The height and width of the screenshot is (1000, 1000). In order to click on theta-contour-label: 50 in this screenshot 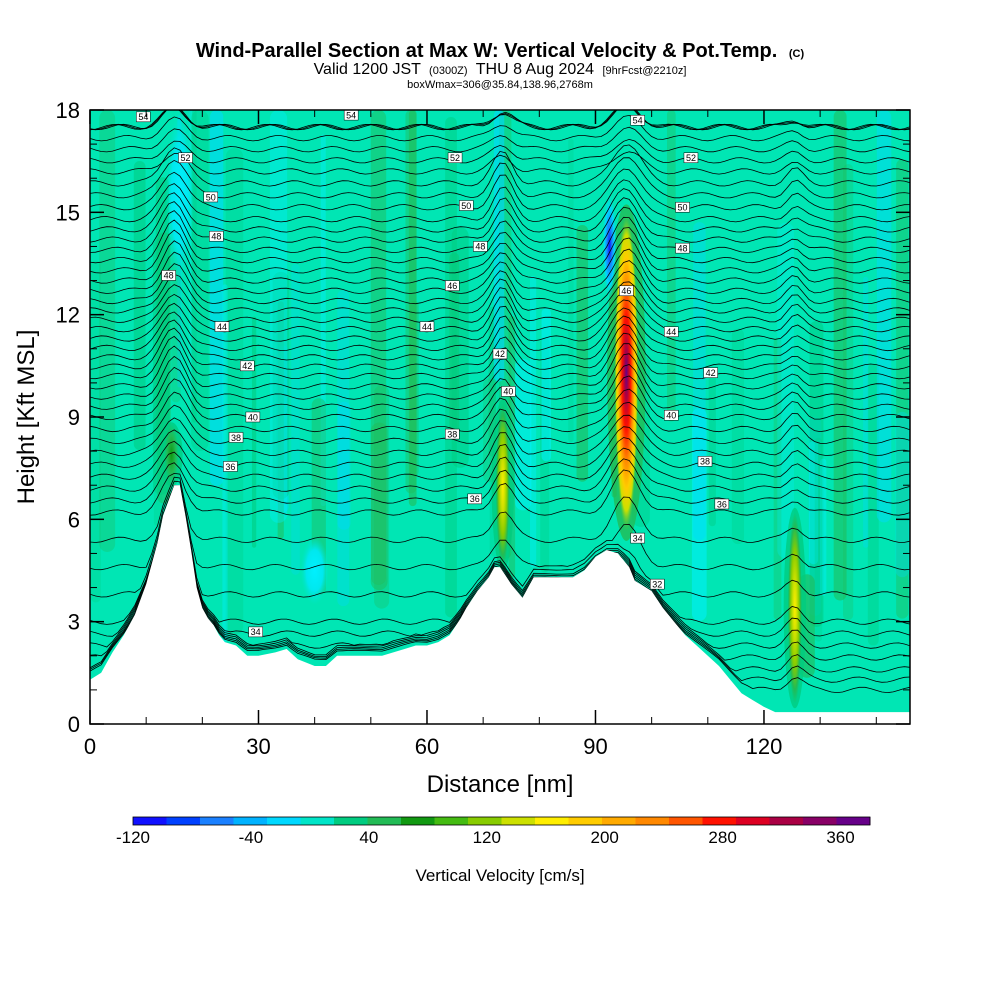, I will do `click(682, 207)`.